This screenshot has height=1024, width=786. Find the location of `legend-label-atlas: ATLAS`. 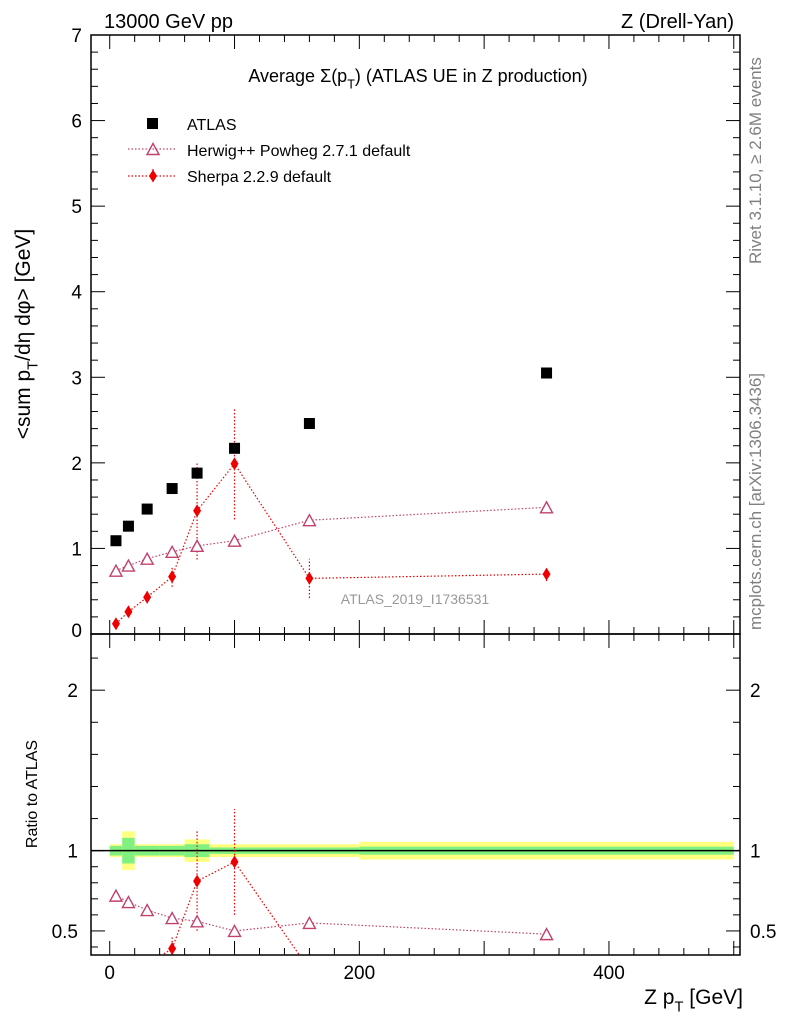

legend-label-atlas: ATLAS is located at coordinates (212, 125).